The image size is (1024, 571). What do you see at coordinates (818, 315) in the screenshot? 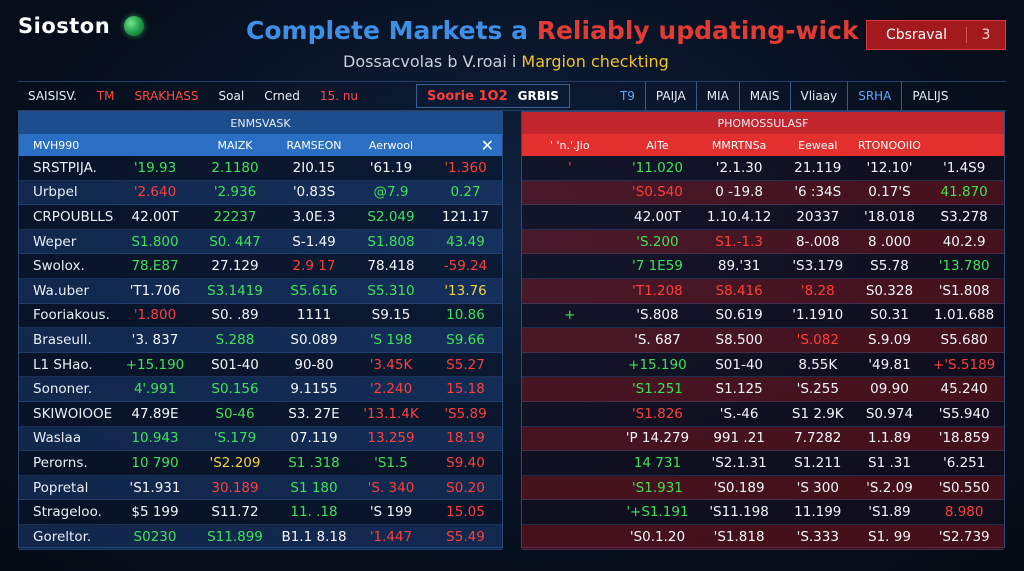
I see `table-cell: '1.1910` at bounding box center [818, 315].